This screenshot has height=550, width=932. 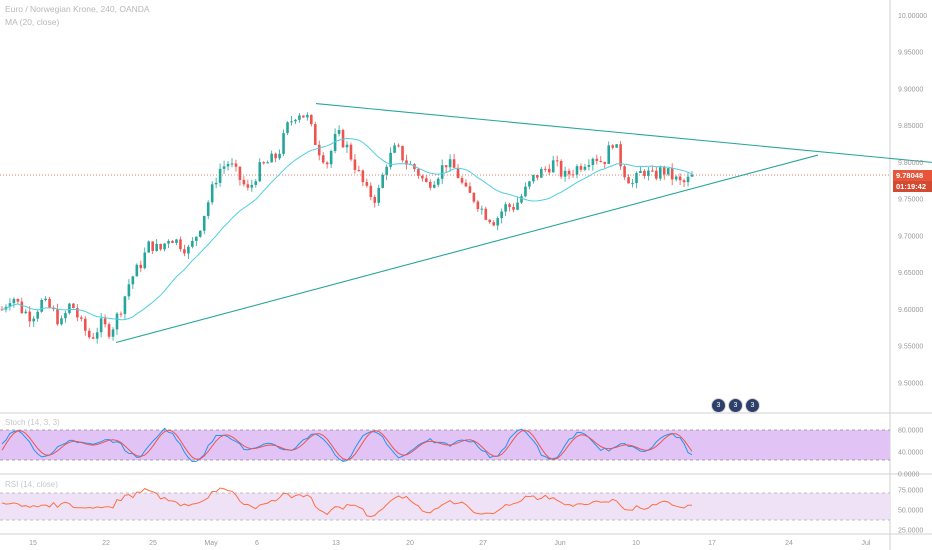 I want to click on rsi-tick-label: 25.0000, so click(x=910, y=531).